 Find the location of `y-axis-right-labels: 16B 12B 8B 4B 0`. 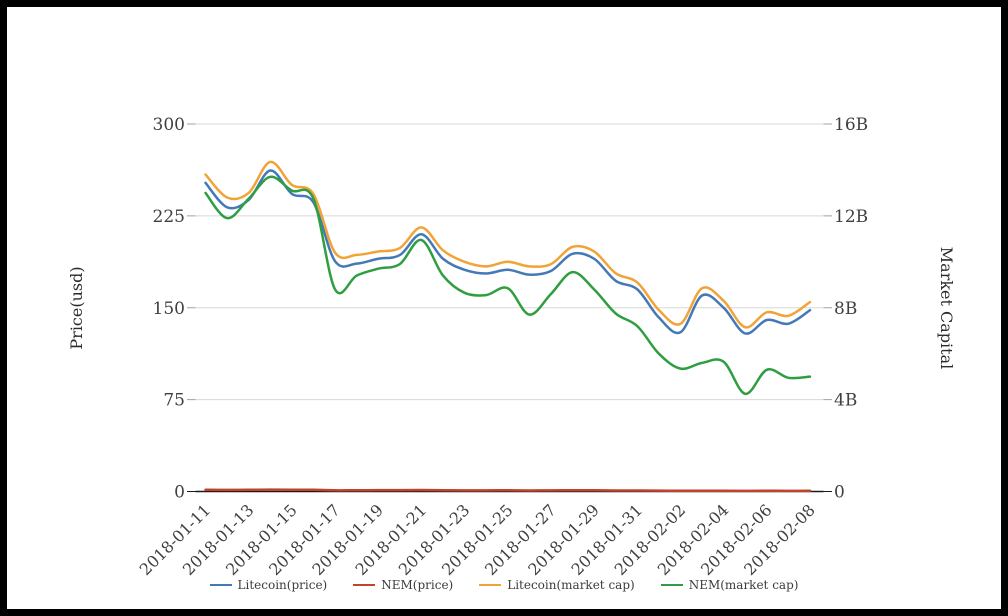

y-axis-right-labels: 16B 12B 8B 4B 0 is located at coordinates (851, 309).